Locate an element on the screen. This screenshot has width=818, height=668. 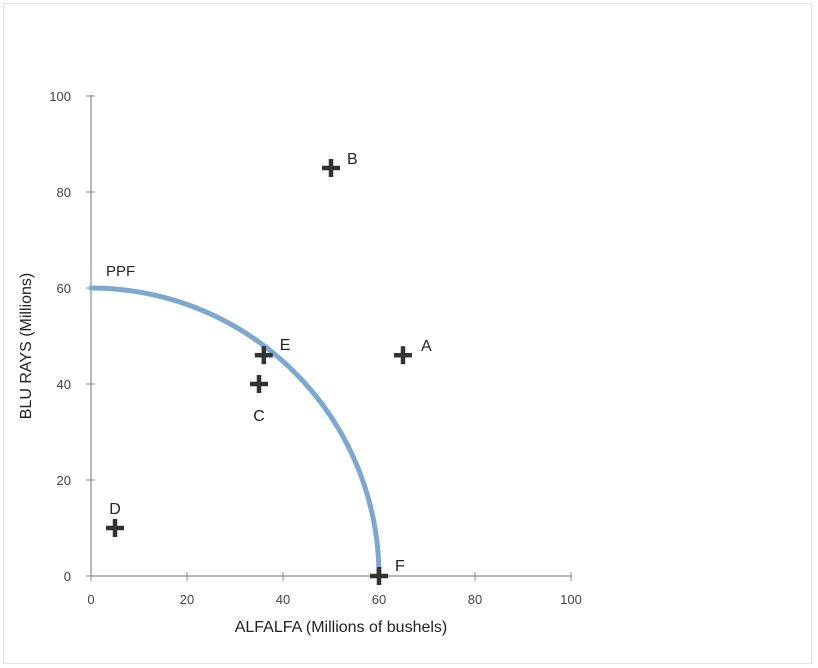
point-f: F is located at coordinates (387, 571).